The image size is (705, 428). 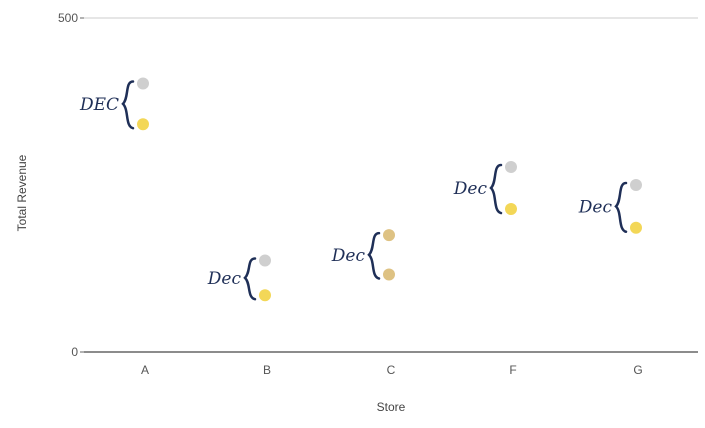 I want to click on x-tick-label: F, so click(x=512, y=370).